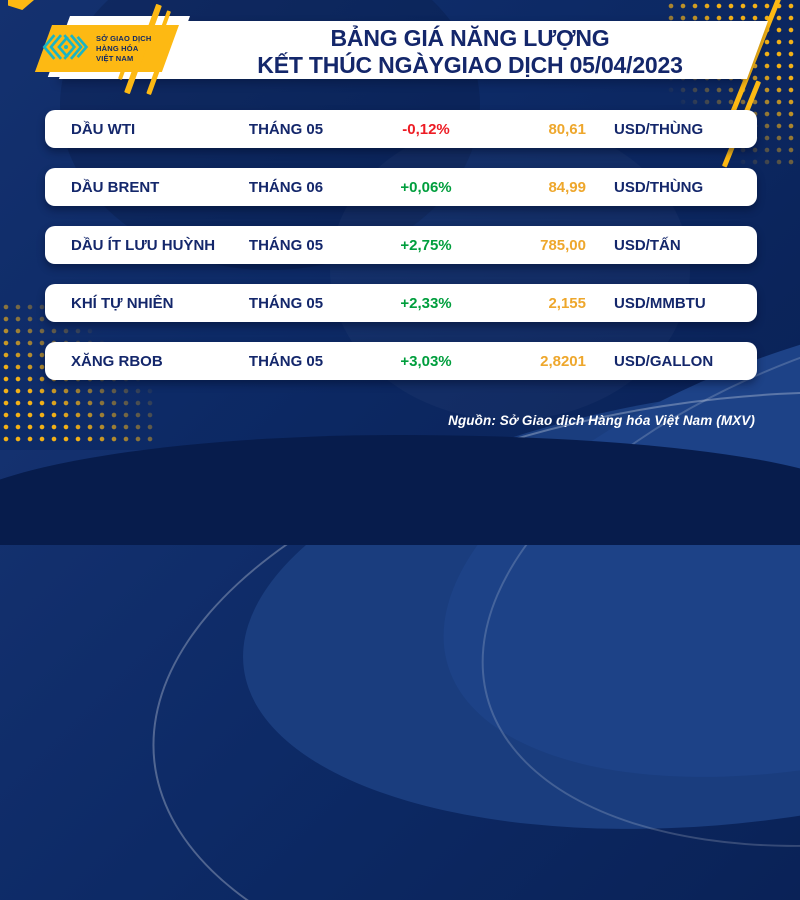 Image resolution: width=800 pixels, height=900 pixels. What do you see at coordinates (567, 187) in the screenshot?
I see `price-value: 84,99` at bounding box center [567, 187].